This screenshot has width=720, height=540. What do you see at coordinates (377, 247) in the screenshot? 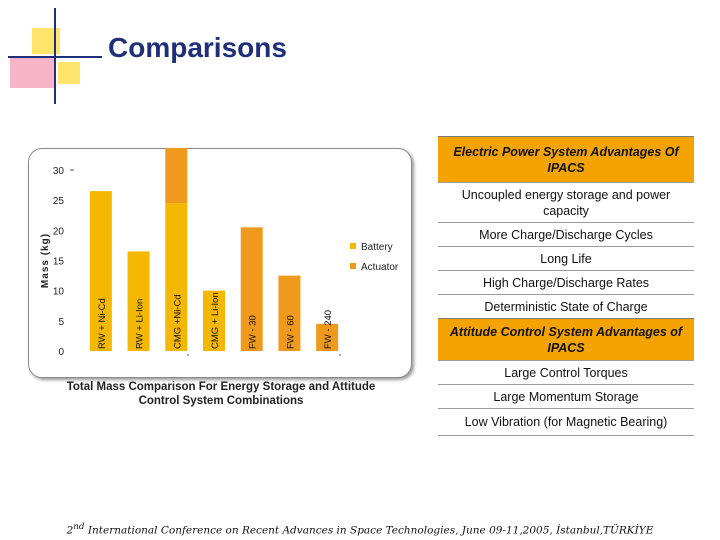
I see `legend-label-battery: Battery` at bounding box center [377, 247].